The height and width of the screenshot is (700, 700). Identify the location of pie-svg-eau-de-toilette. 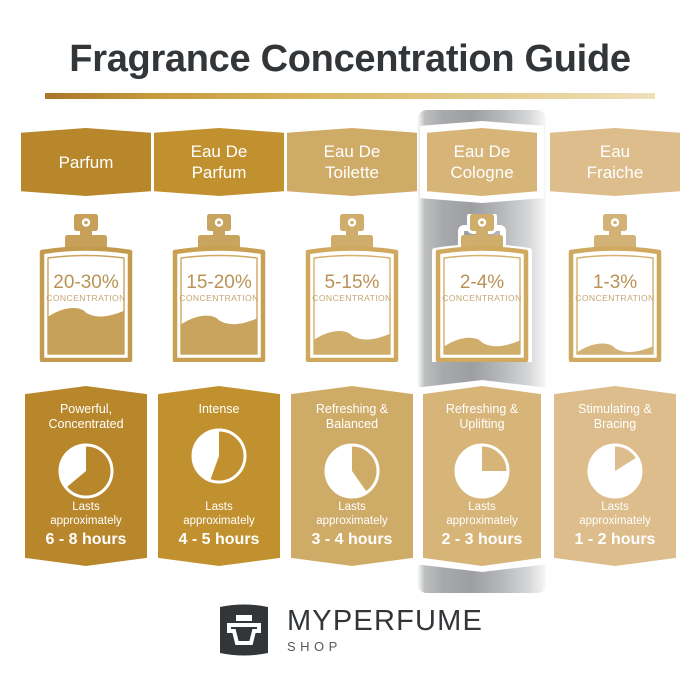
(352, 471).